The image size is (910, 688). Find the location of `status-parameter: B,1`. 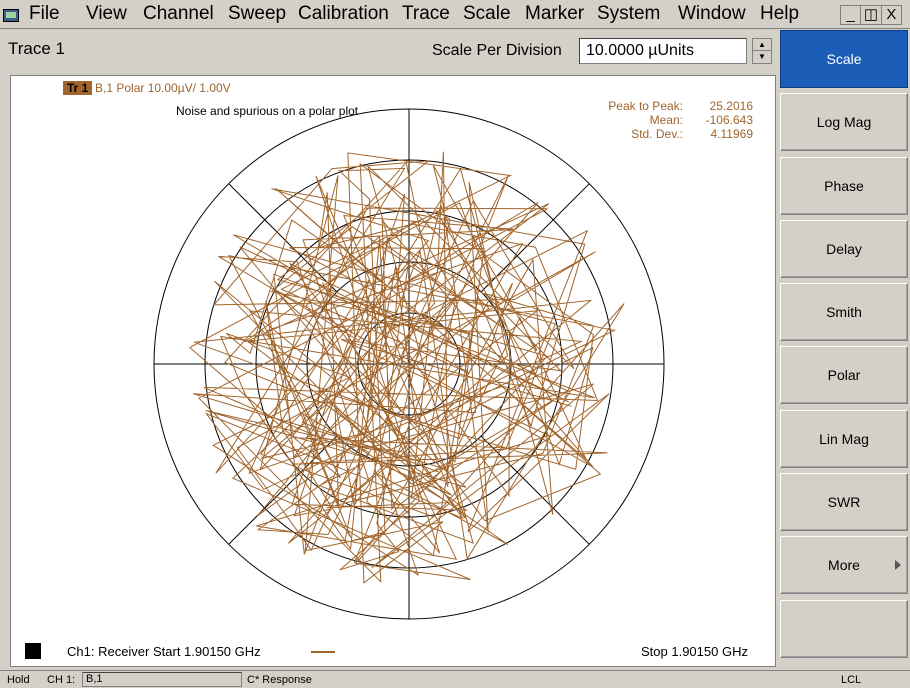

status-parameter: B,1 is located at coordinates (162, 679).